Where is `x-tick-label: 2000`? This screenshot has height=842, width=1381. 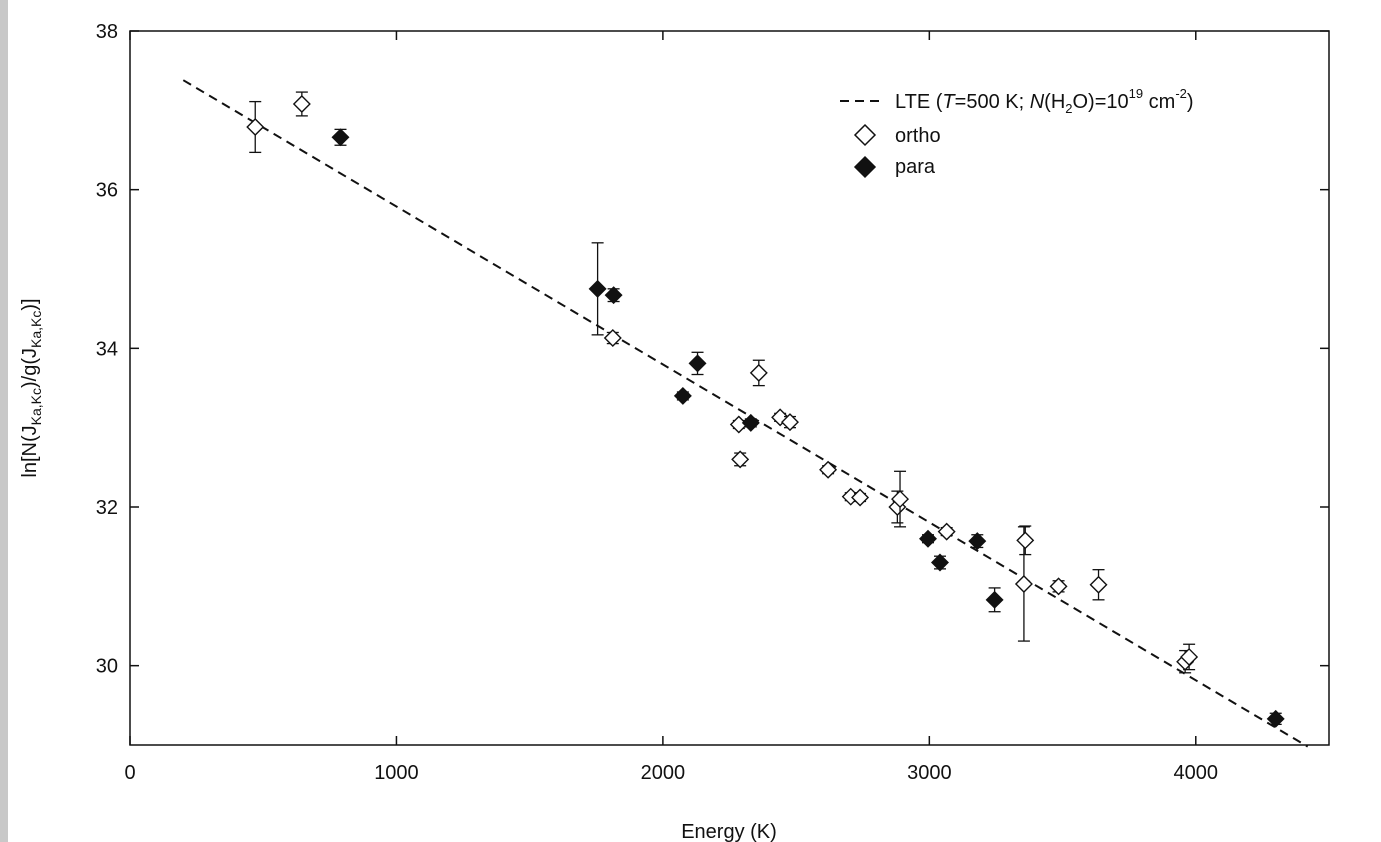 x-tick-label: 2000 is located at coordinates (663, 773).